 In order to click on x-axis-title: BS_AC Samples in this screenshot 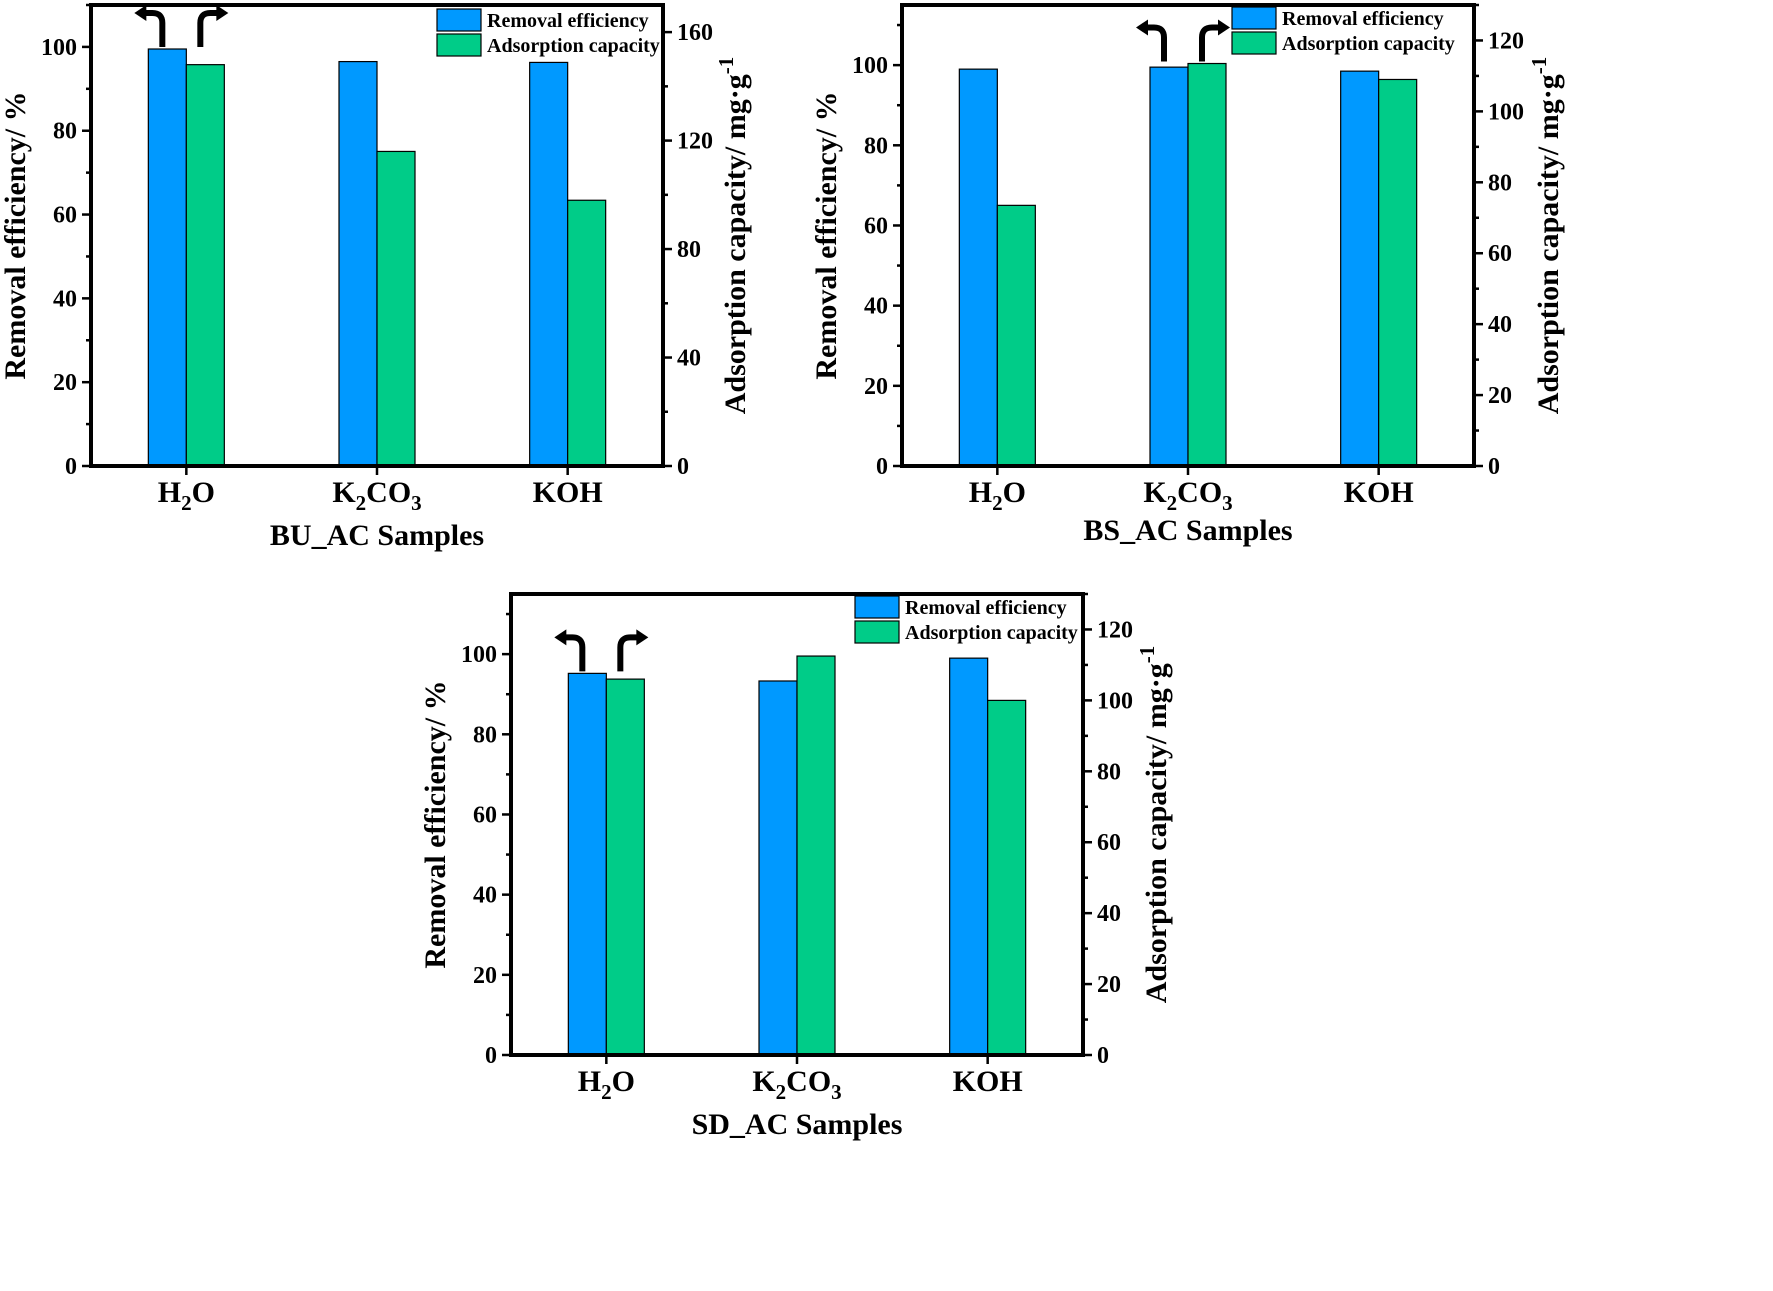, I will do `click(1187, 530)`.